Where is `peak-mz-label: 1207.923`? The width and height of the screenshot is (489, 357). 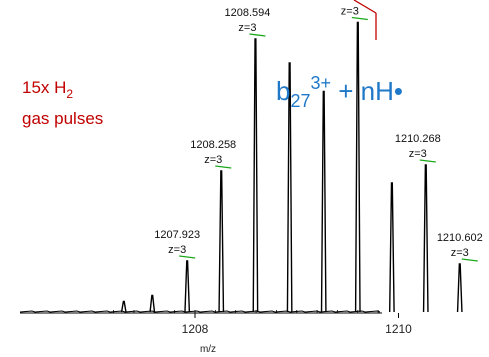
peak-mz-label: 1207.923 is located at coordinates (177, 235).